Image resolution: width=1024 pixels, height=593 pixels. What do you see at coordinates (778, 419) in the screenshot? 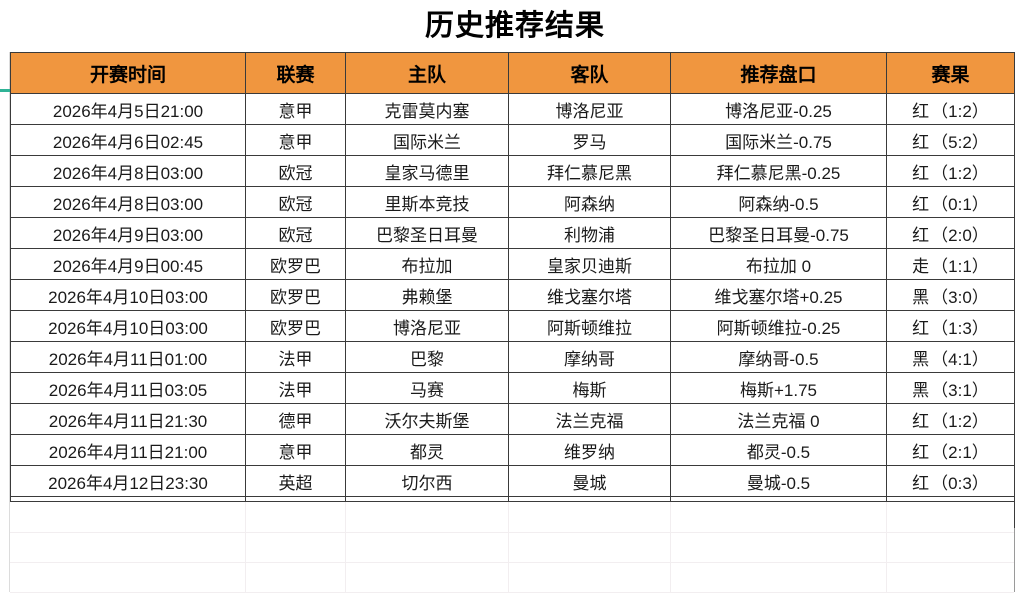
I see `cell-line: 法兰克福 0` at bounding box center [778, 419].